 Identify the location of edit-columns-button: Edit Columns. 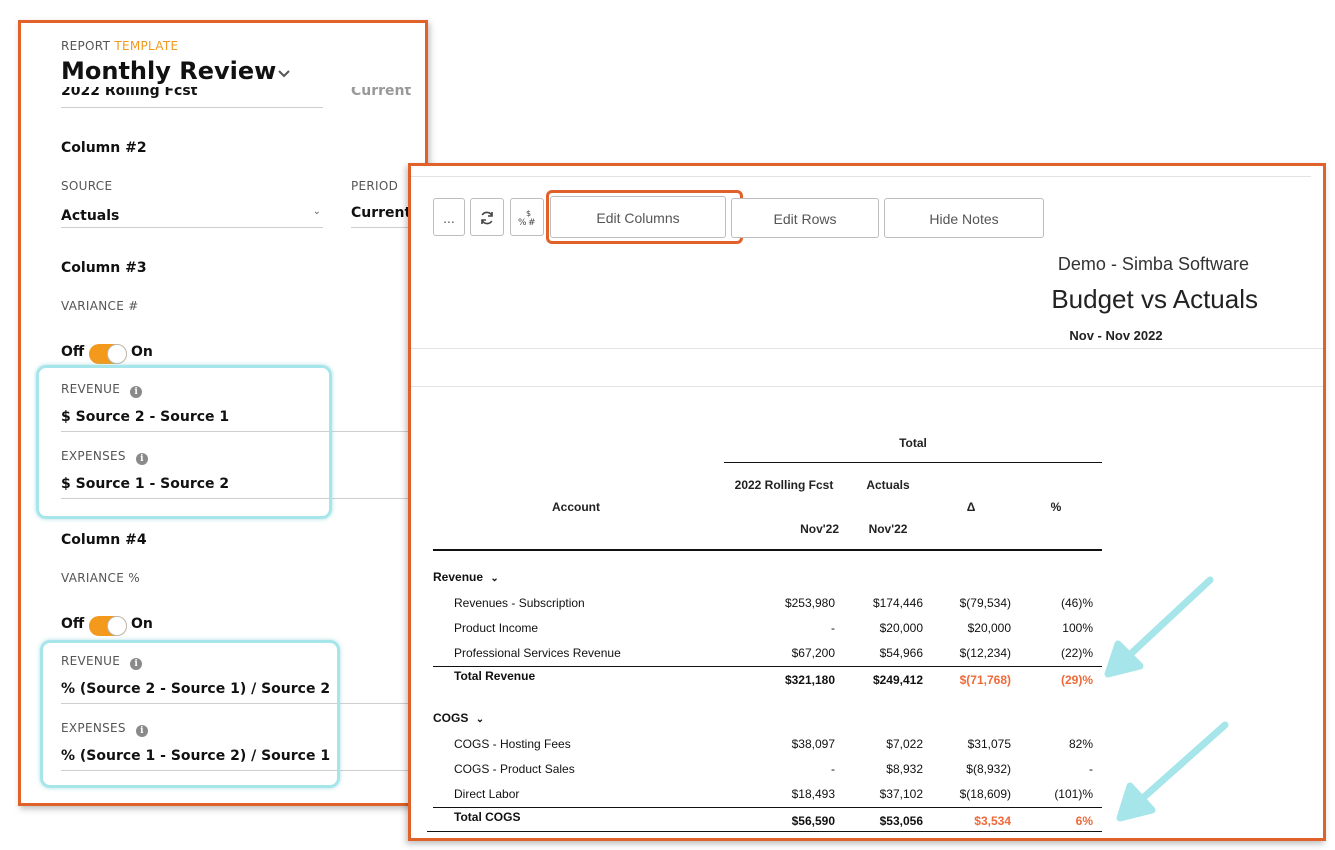
(638, 217).